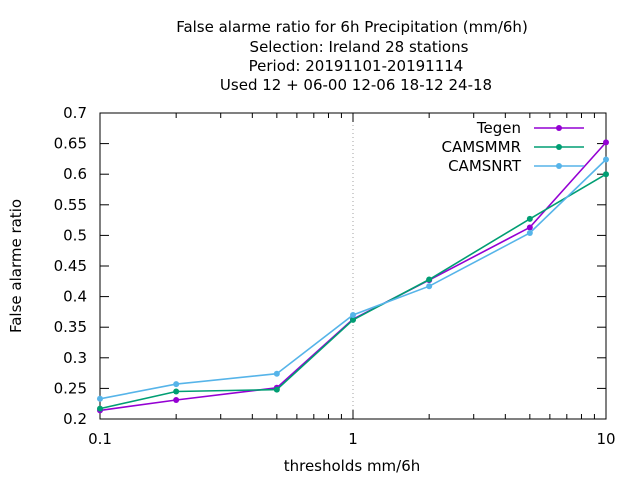  Describe the element at coordinates (70, 388) in the screenshot. I see `y-tick-label: 0.25` at that location.